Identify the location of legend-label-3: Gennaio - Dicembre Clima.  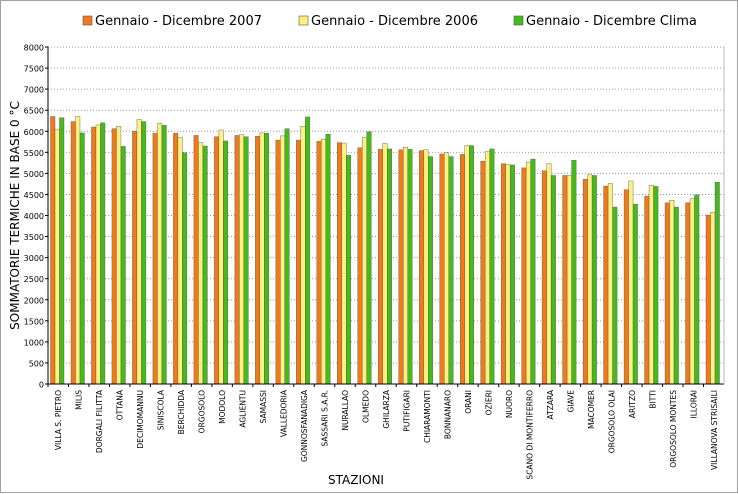
(611, 21).